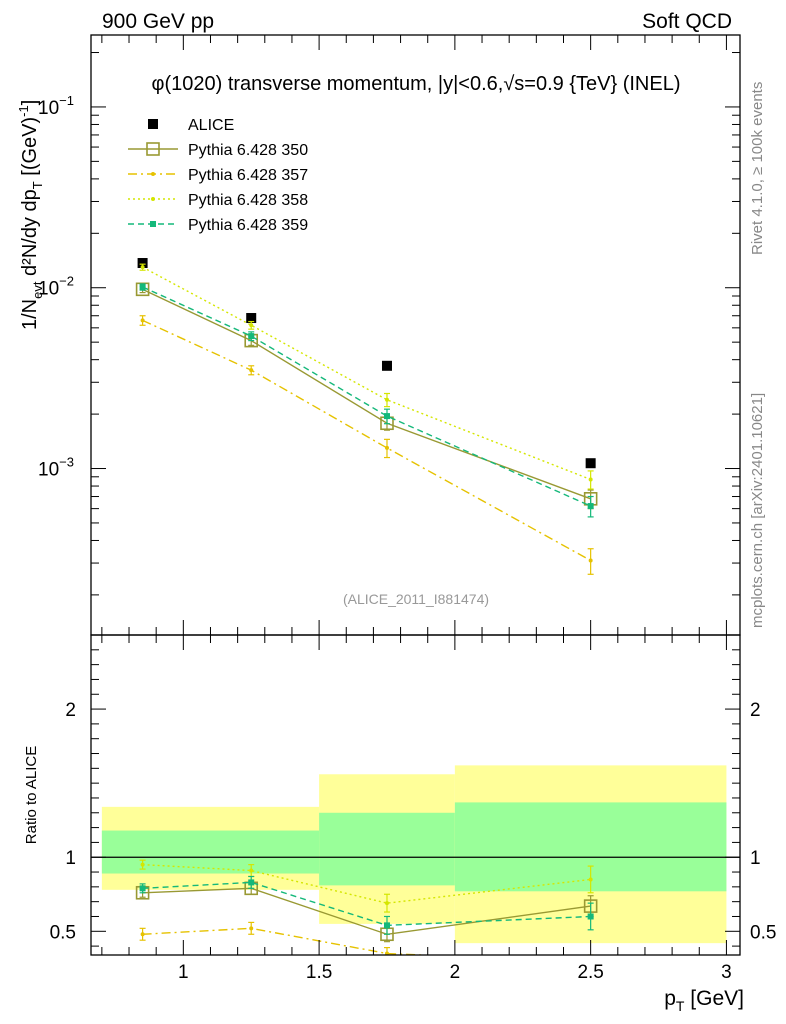 This screenshot has width=786, height=1024. I want to click on ratio-ytick-label-right: 2, so click(755, 710).